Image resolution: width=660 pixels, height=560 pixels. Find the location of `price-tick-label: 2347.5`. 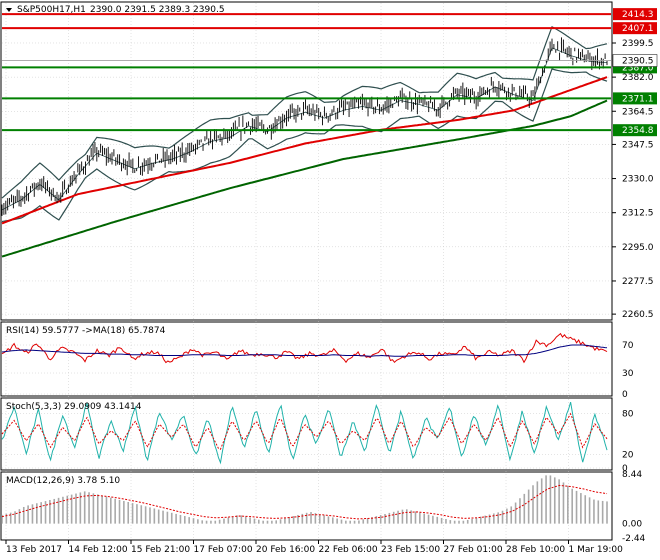

price-tick-label: 2347.5 is located at coordinates (638, 145).